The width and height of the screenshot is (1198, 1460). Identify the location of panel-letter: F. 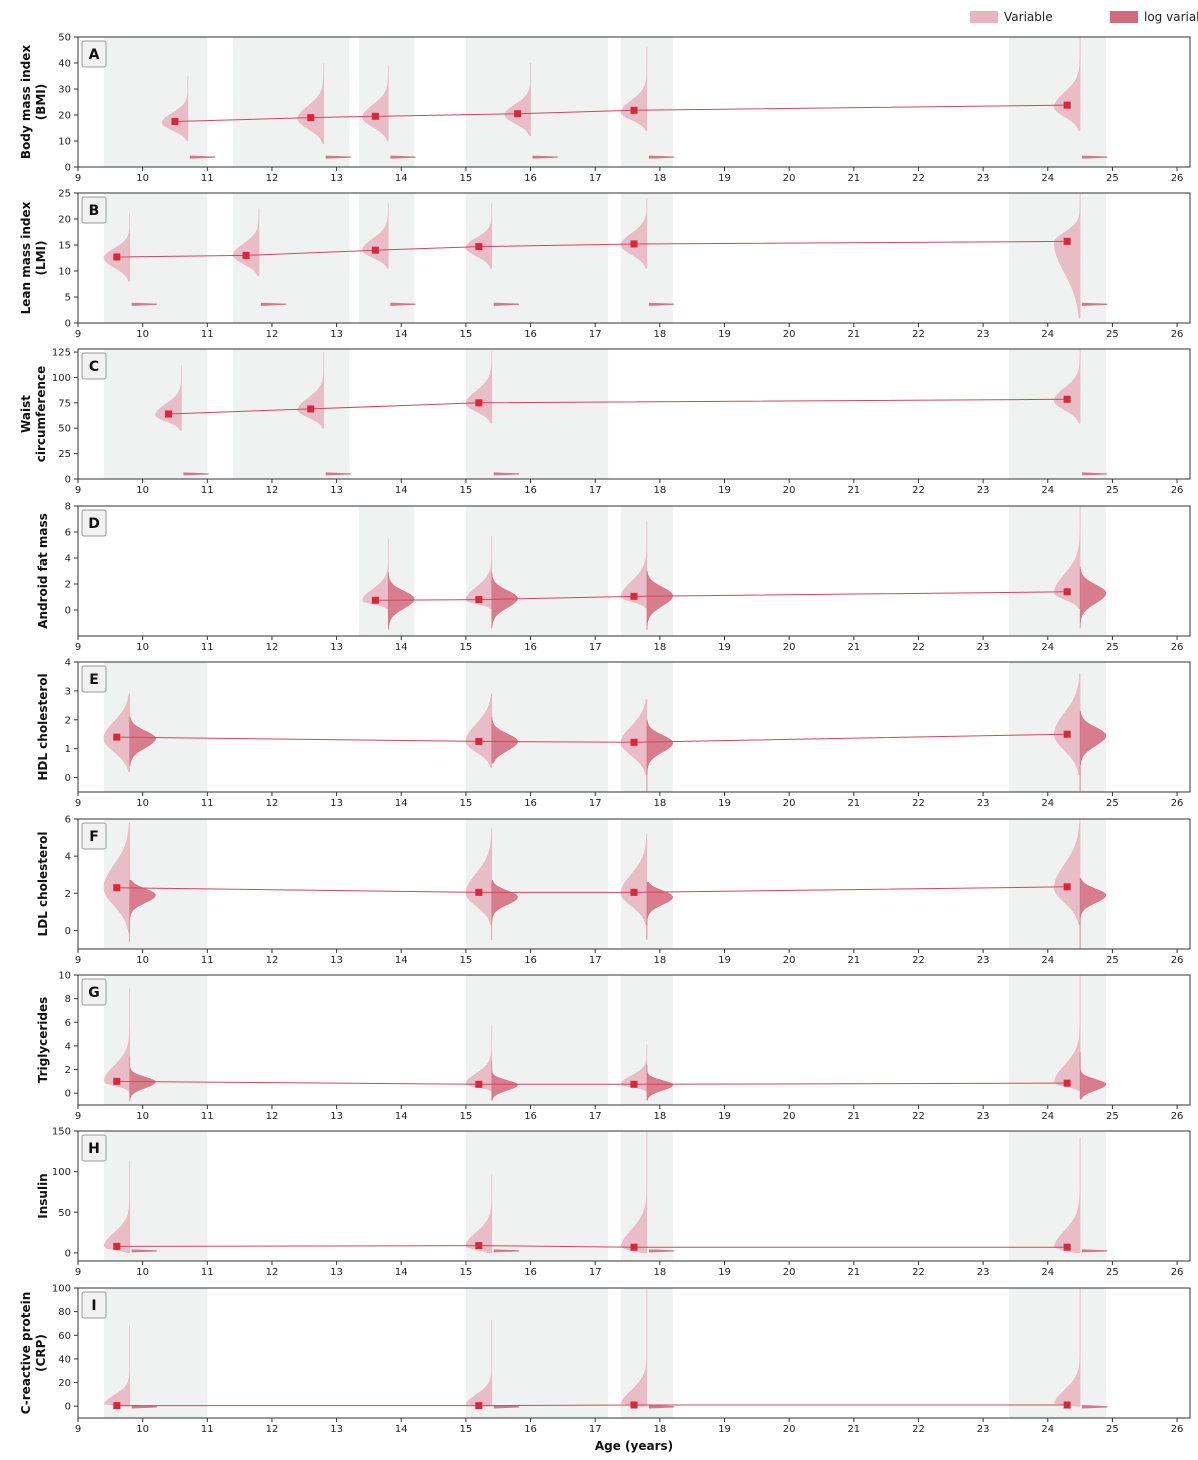
(94, 837).